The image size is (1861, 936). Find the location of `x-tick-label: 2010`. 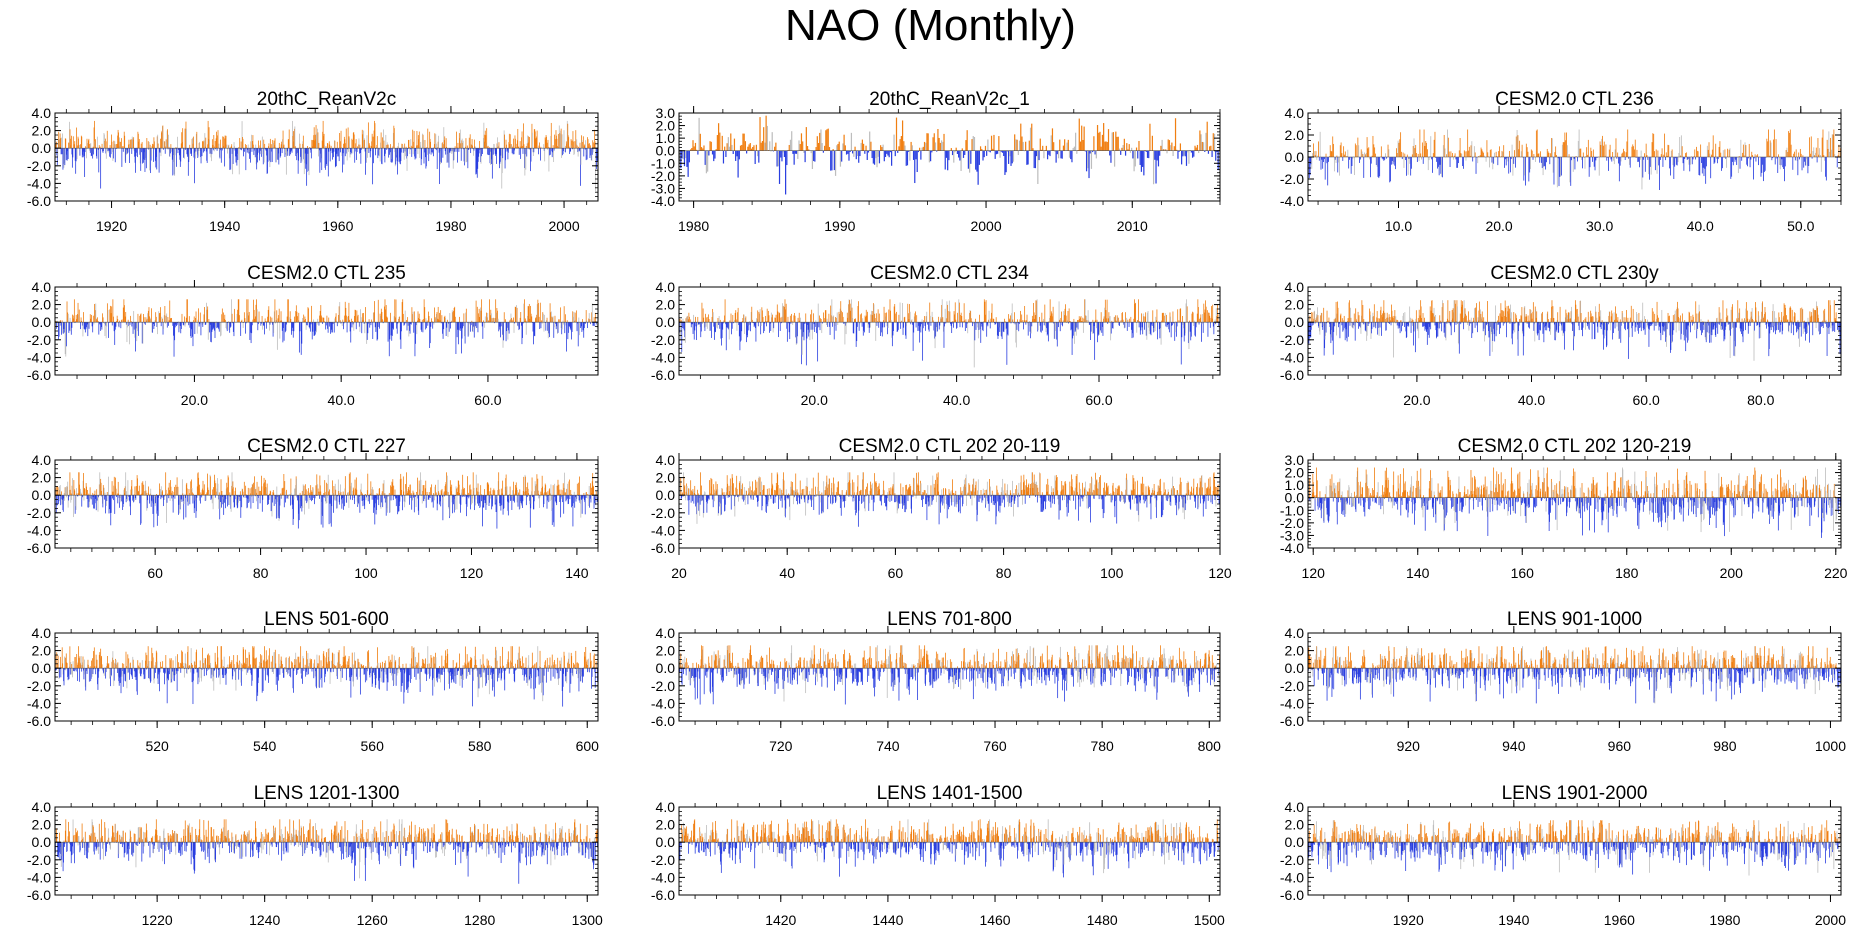

x-tick-label: 2010 is located at coordinates (1132, 226).